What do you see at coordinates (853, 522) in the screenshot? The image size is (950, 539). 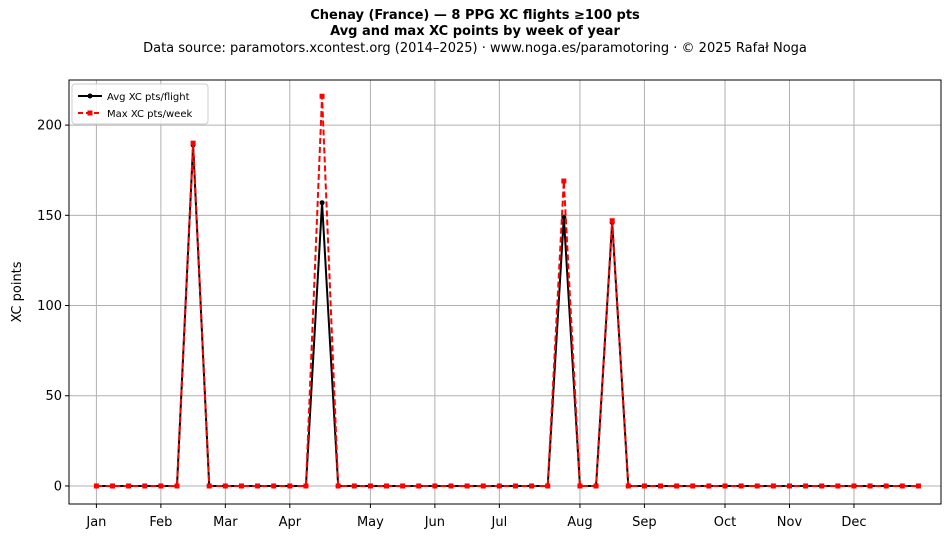 I see `x-tick-label: Dec` at bounding box center [853, 522].